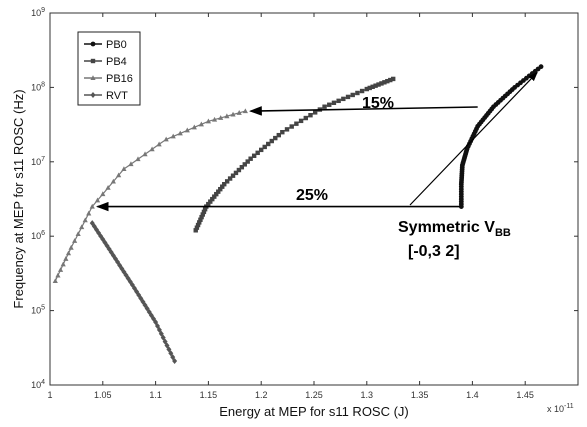 The height and width of the screenshot is (427, 587). Describe the element at coordinates (525, 395) in the screenshot. I see `x-tick-label: 1.45` at that location.